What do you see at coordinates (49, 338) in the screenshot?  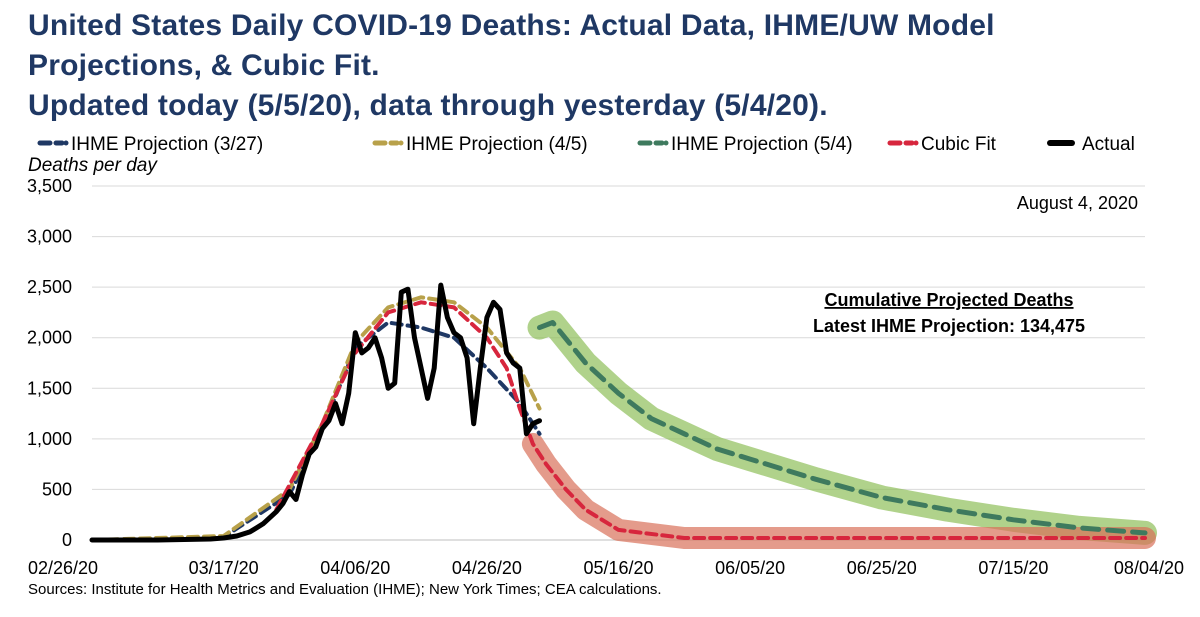 I see `y-tick-label: 2,000` at bounding box center [49, 338].